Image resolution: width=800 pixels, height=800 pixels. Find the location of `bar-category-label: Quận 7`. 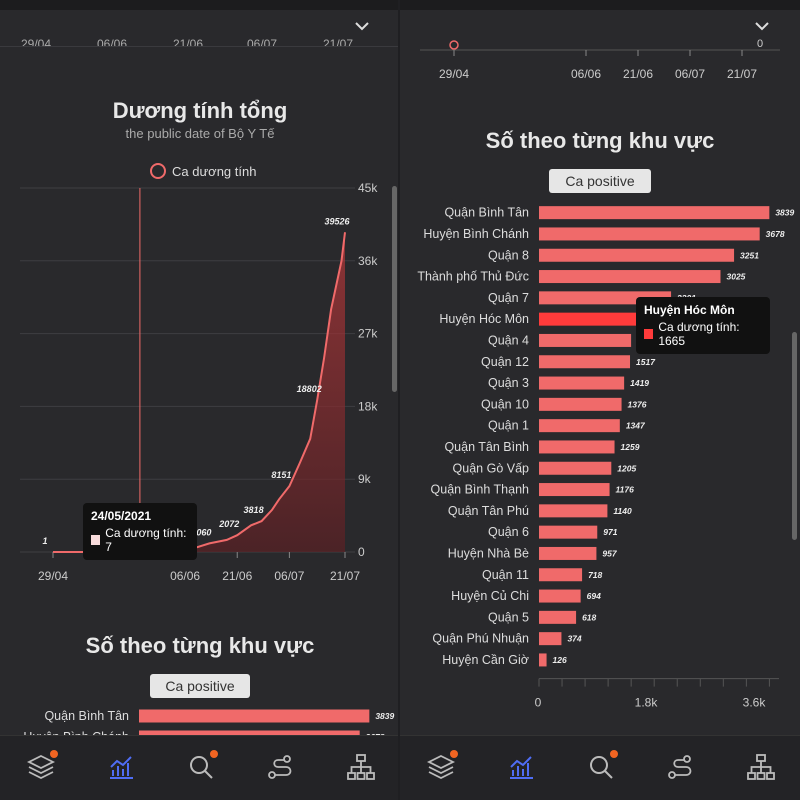

bar-category-label: Quận 7 is located at coordinates (508, 298).